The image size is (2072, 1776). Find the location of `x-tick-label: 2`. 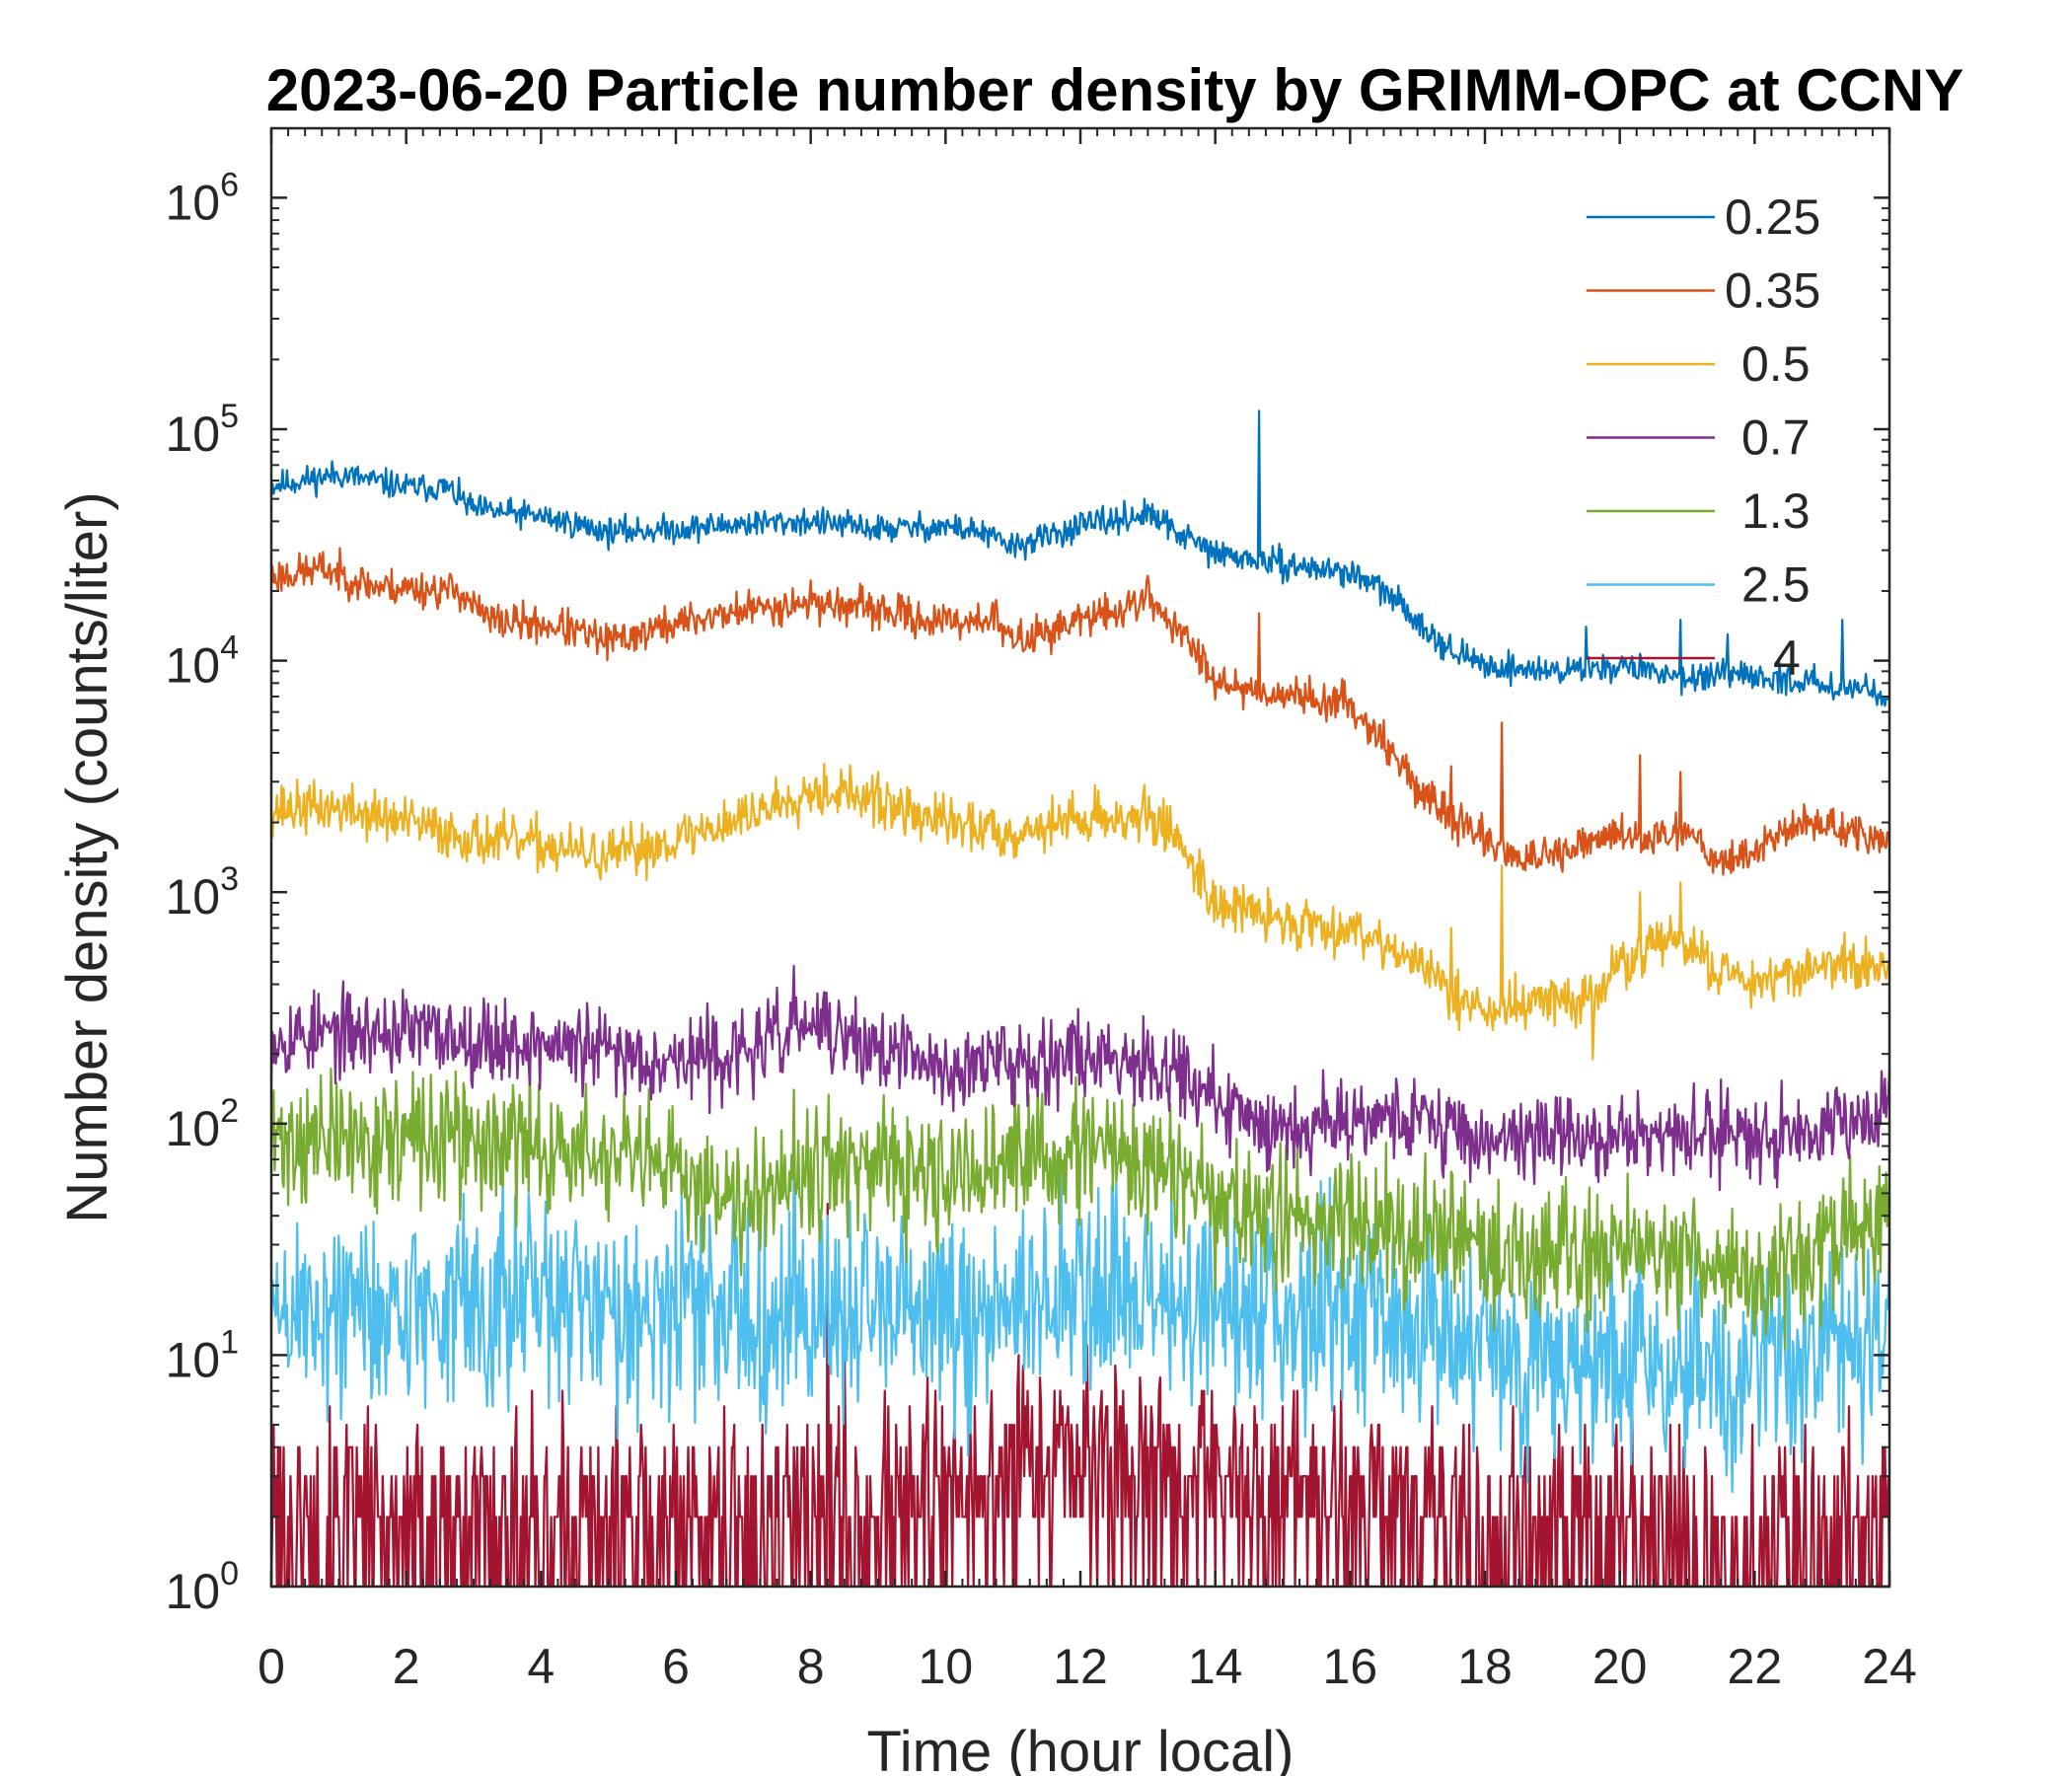

x-tick-label: 2 is located at coordinates (407, 1667).